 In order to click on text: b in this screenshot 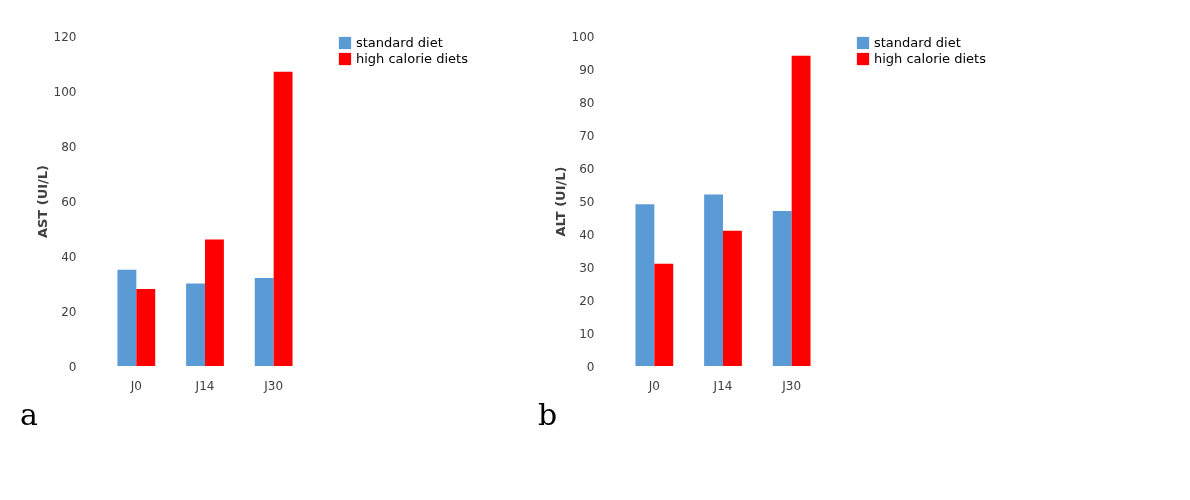, I will do `click(548, 414)`.